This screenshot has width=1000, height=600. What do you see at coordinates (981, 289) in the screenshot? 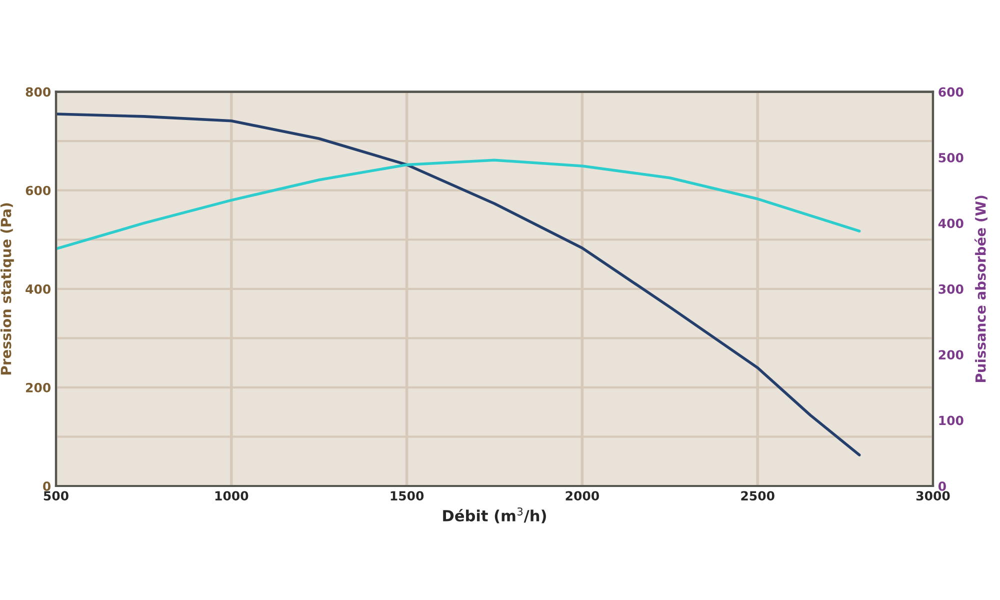
I see `y2-axis-title: Puissance absorbée (W)` at bounding box center [981, 289].